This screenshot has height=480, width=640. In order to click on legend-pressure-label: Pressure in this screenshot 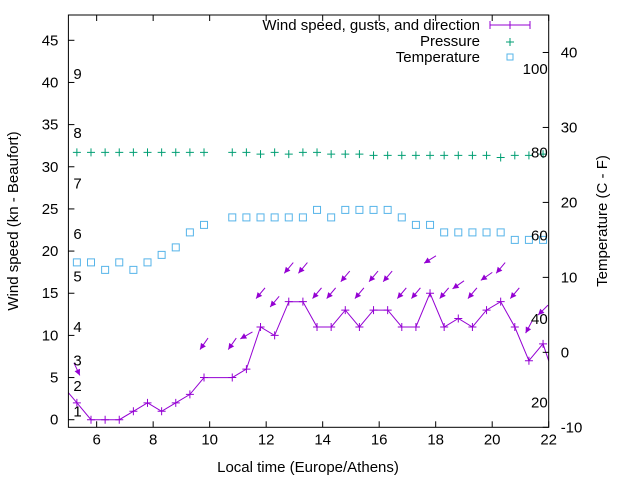, I will do `click(450, 41)`.